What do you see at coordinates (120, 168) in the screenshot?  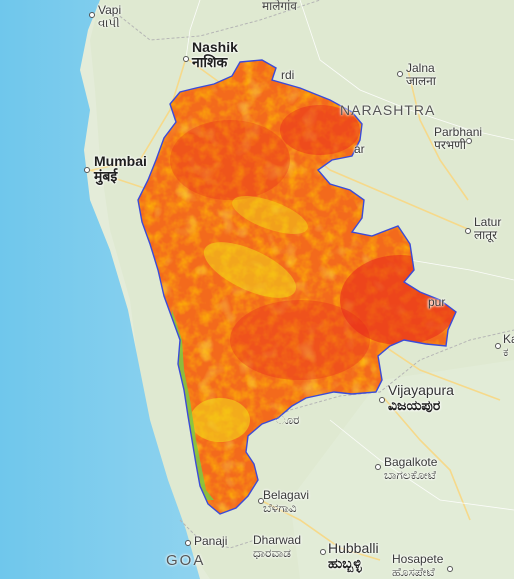 I see `city-mumbai: Mumbai मुंबई` at bounding box center [120, 168].